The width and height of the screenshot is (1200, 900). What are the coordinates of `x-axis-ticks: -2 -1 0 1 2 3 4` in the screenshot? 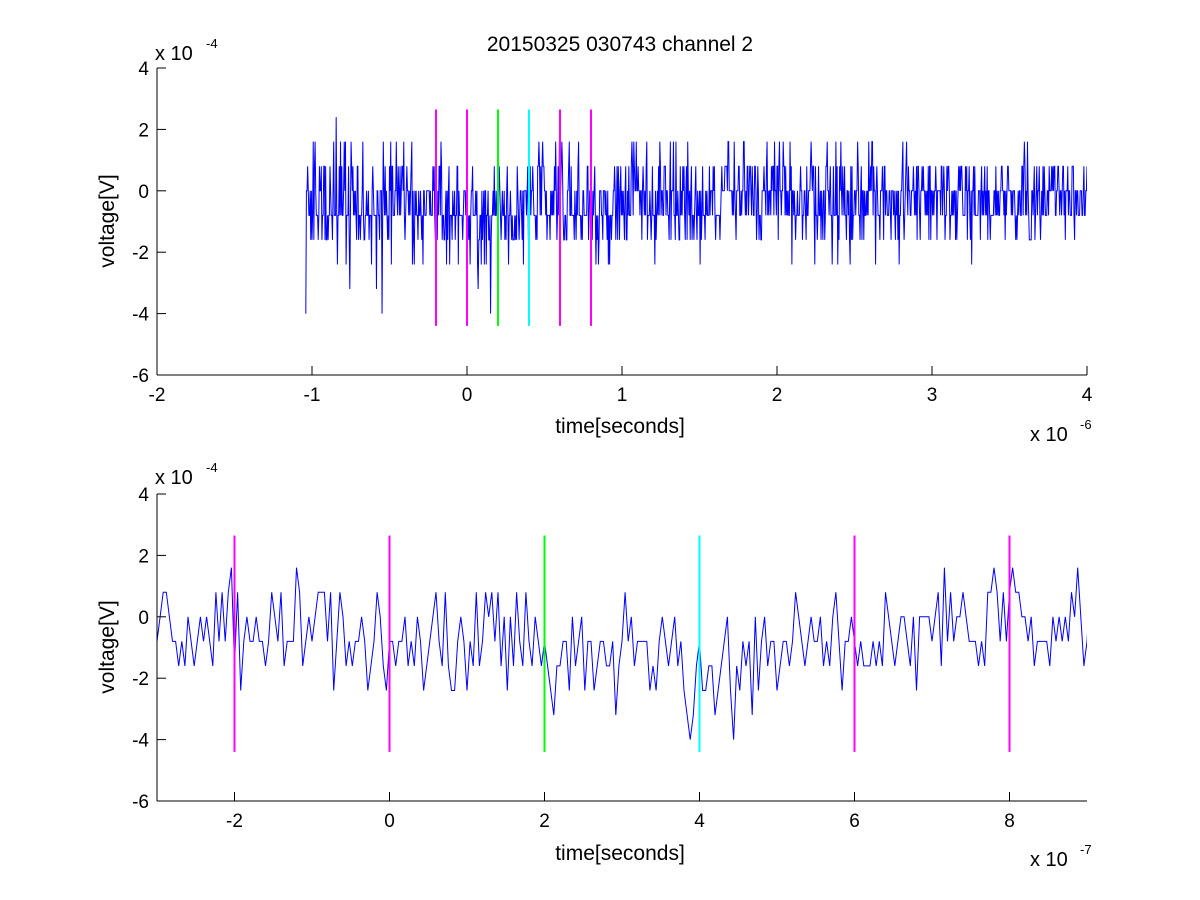 It's located at (621, 386).